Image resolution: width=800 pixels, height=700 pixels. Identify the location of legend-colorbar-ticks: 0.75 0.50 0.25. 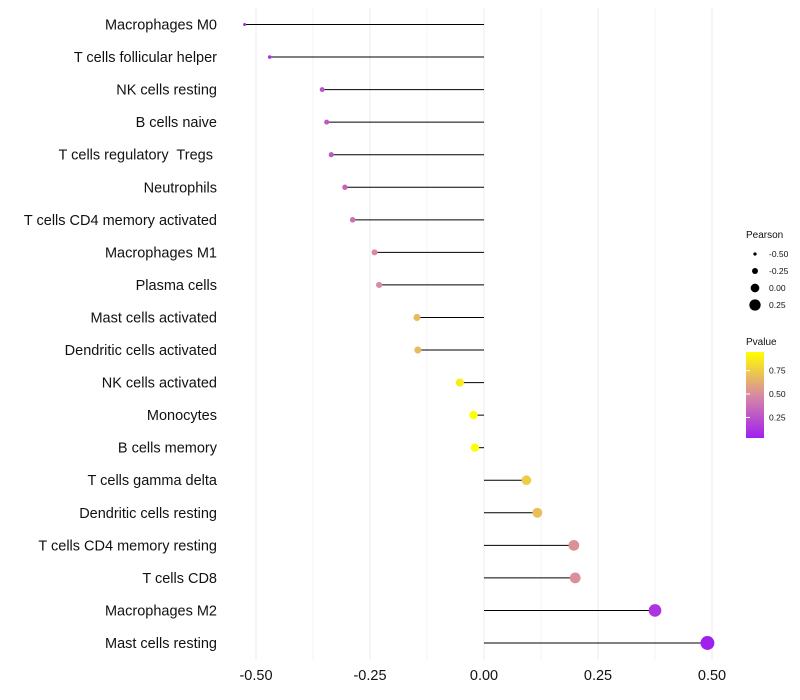
(766, 394).